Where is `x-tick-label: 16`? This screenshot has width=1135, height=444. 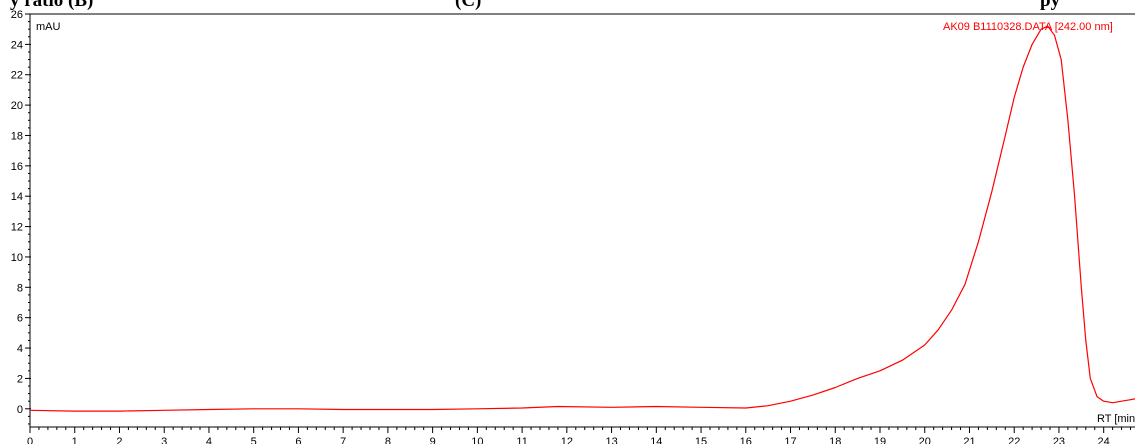 x-tick-label: 16 is located at coordinates (746, 440).